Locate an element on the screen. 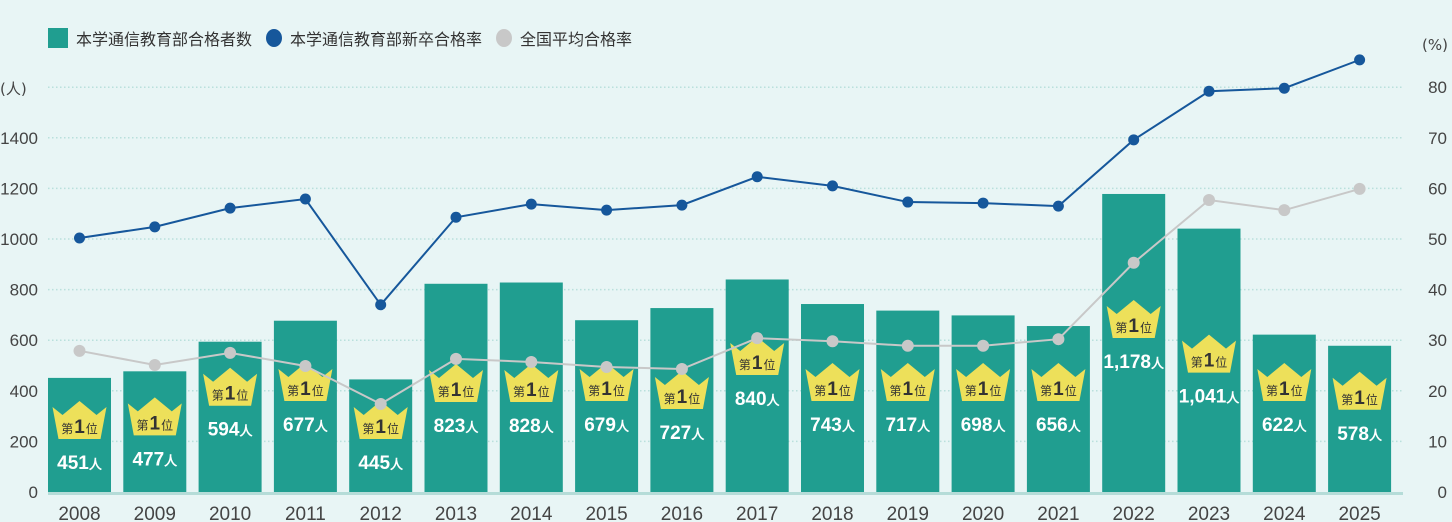 The image size is (1452, 522). bar-value-label: 679人 is located at coordinates (607, 425).